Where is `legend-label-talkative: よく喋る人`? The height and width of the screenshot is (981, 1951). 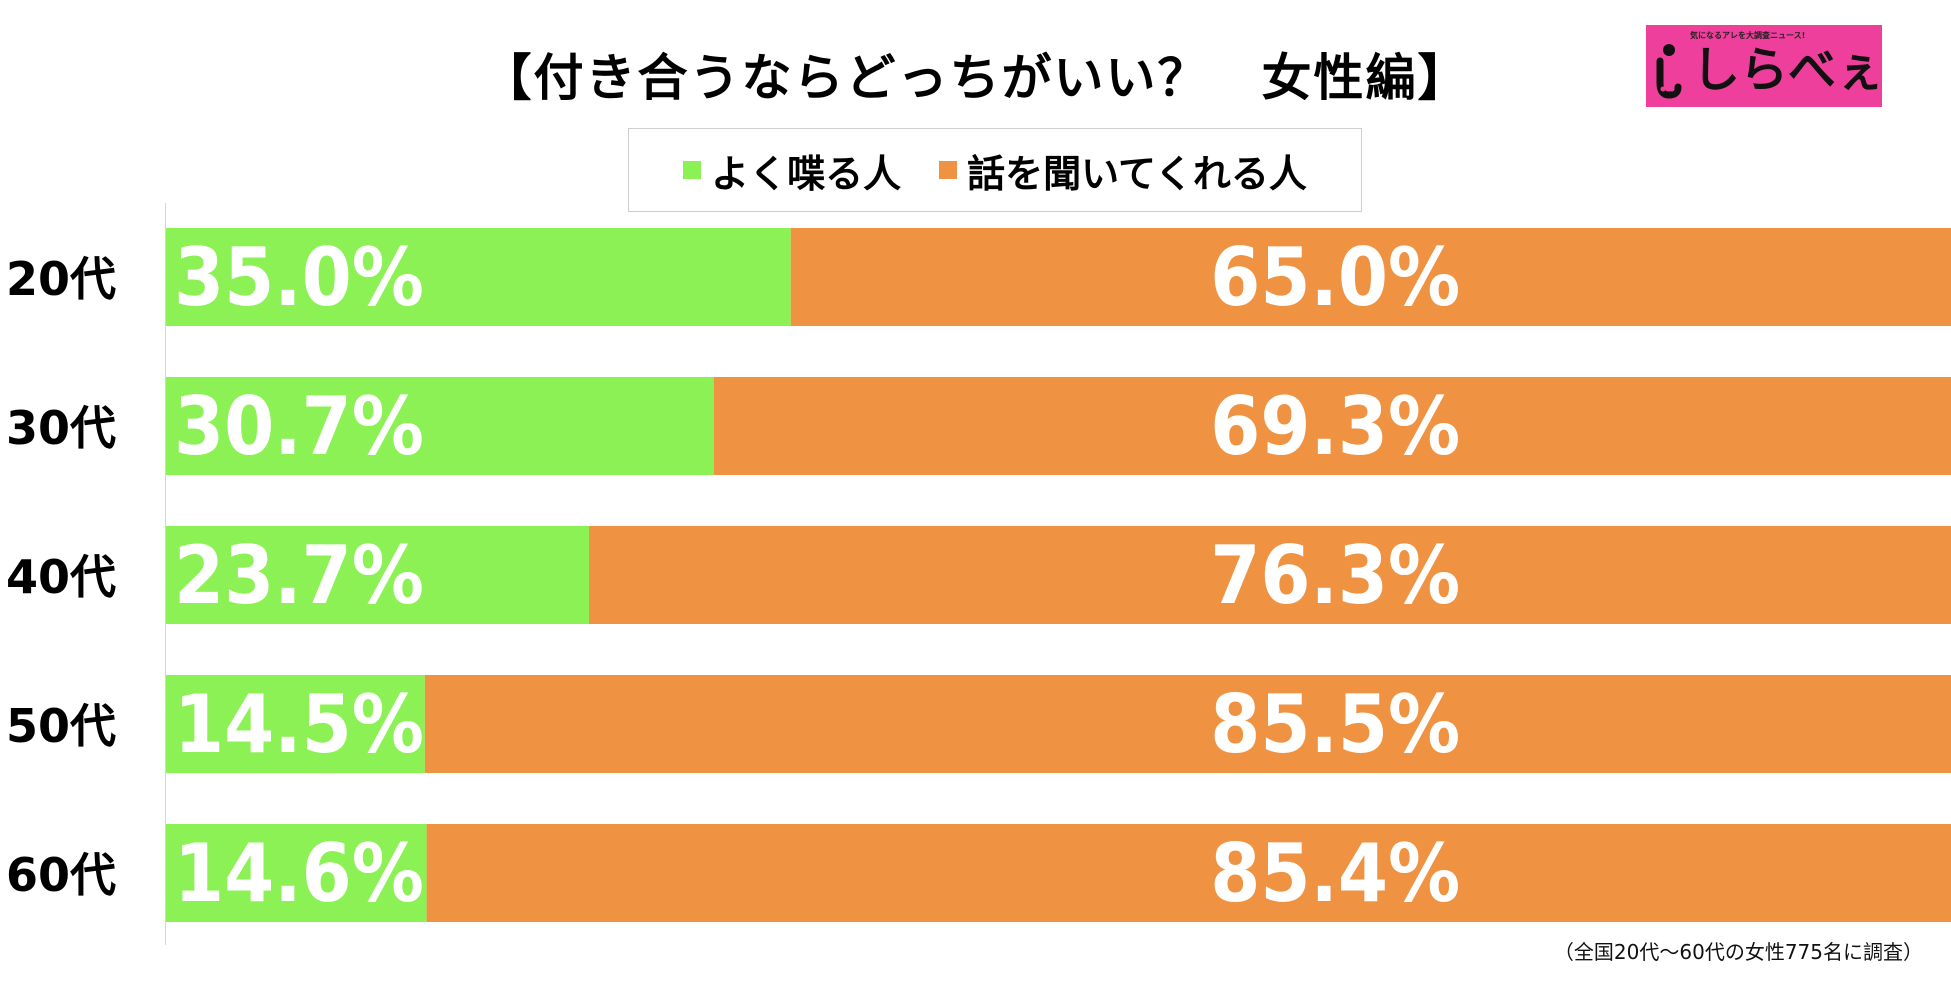
legend-label-talkative: よく喋る人 is located at coordinates (806, 173).